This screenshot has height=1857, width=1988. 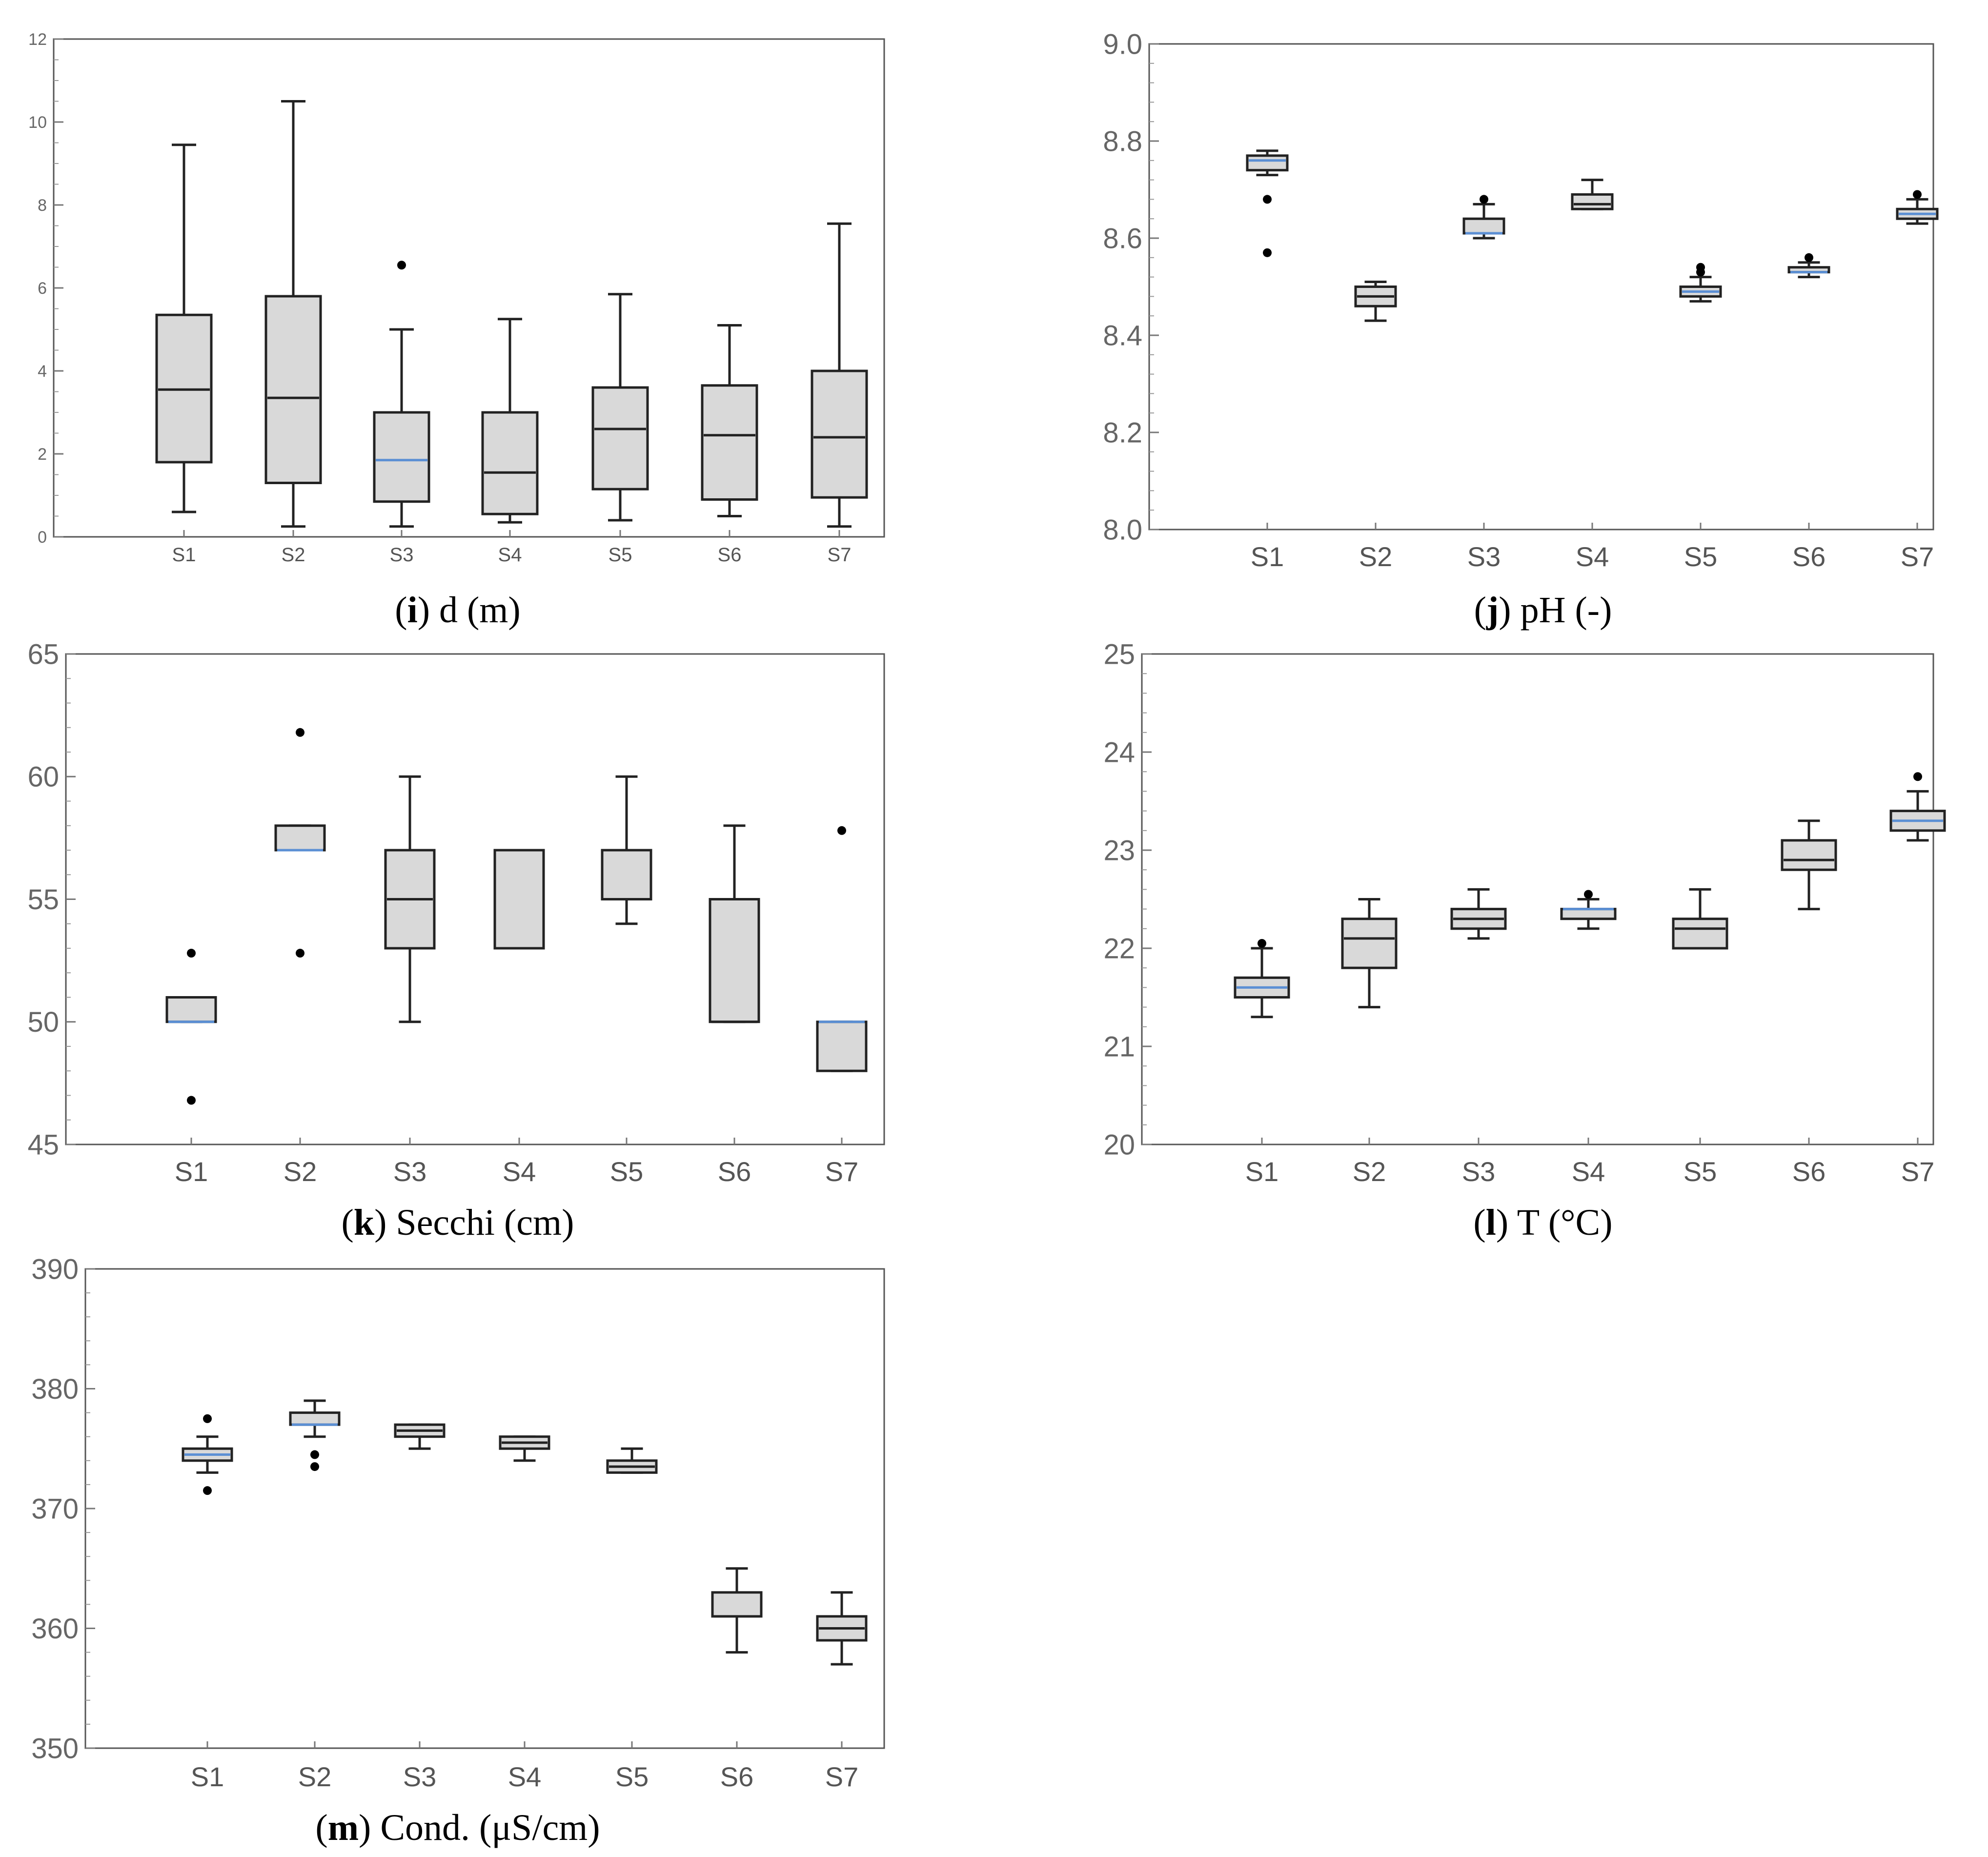 What do you see at coordinates (55, 1389) in the screenshot?
I see `y-tick-label: 380` at bounding box center [55, 1389].